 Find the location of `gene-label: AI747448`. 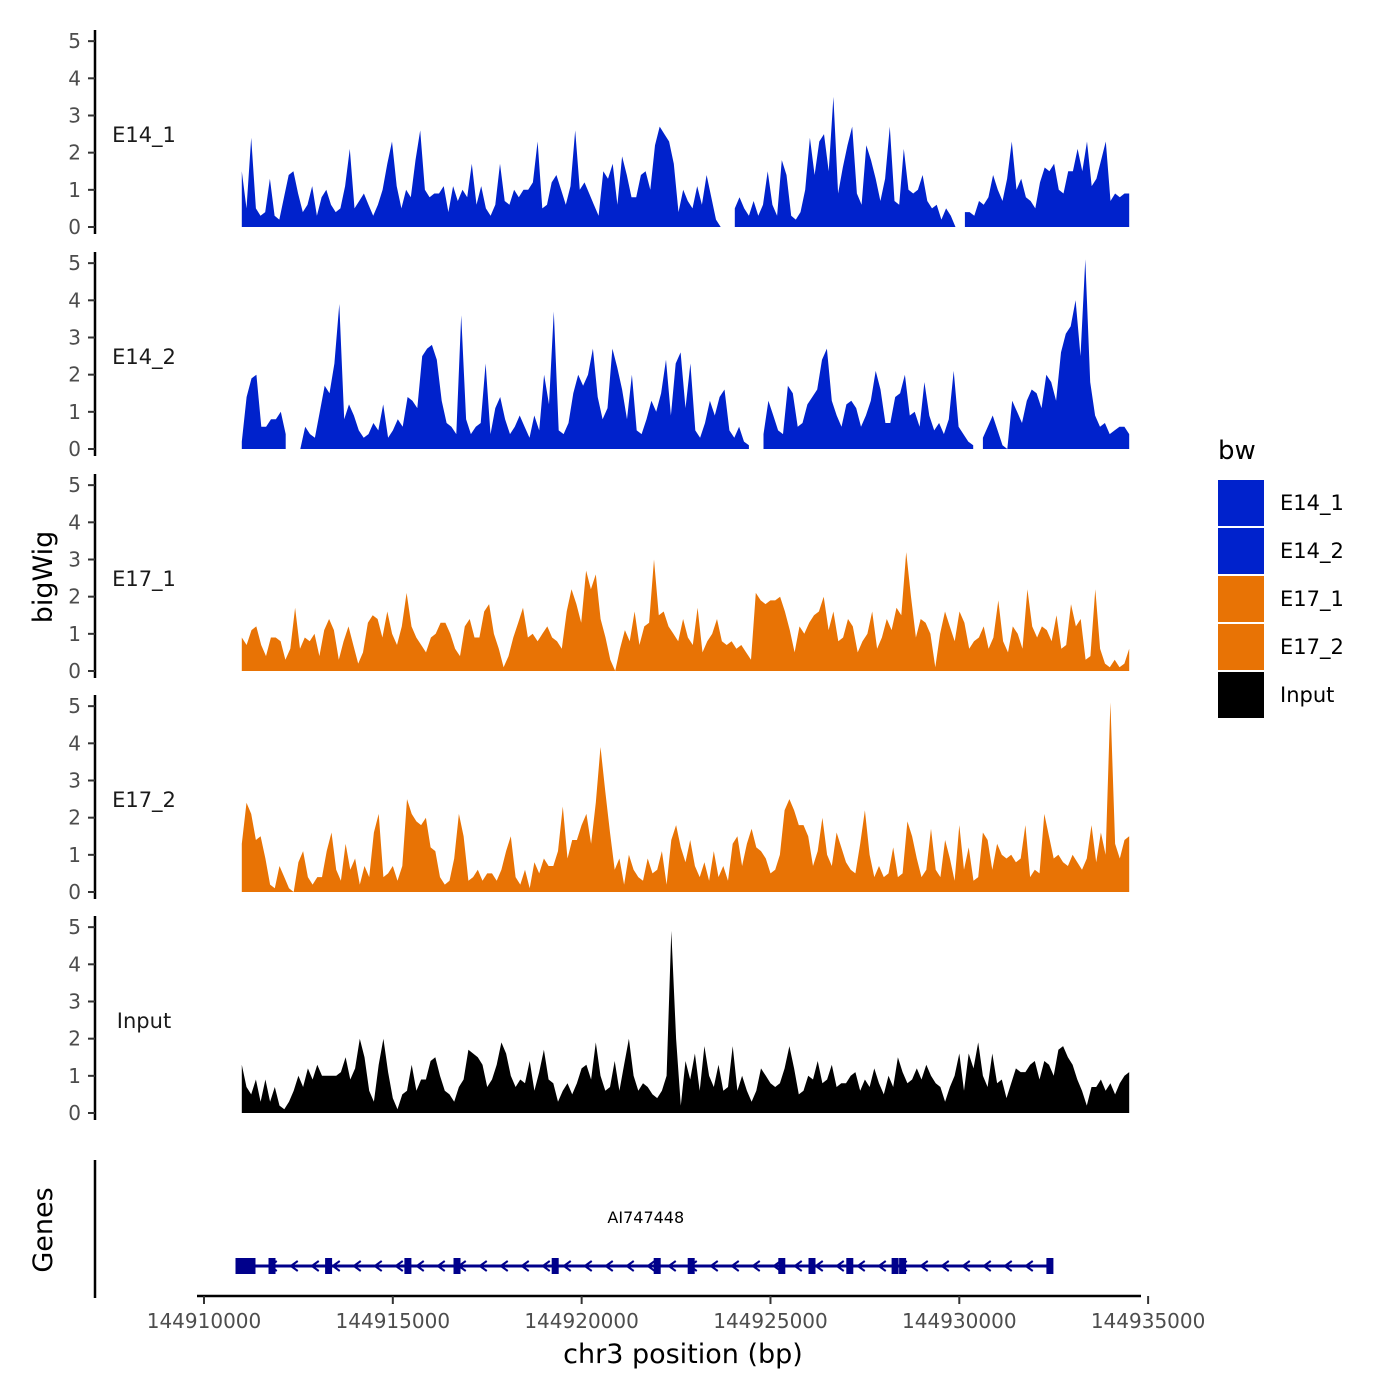

gene-label: AI747448 is located at coordinates (645, 1217).